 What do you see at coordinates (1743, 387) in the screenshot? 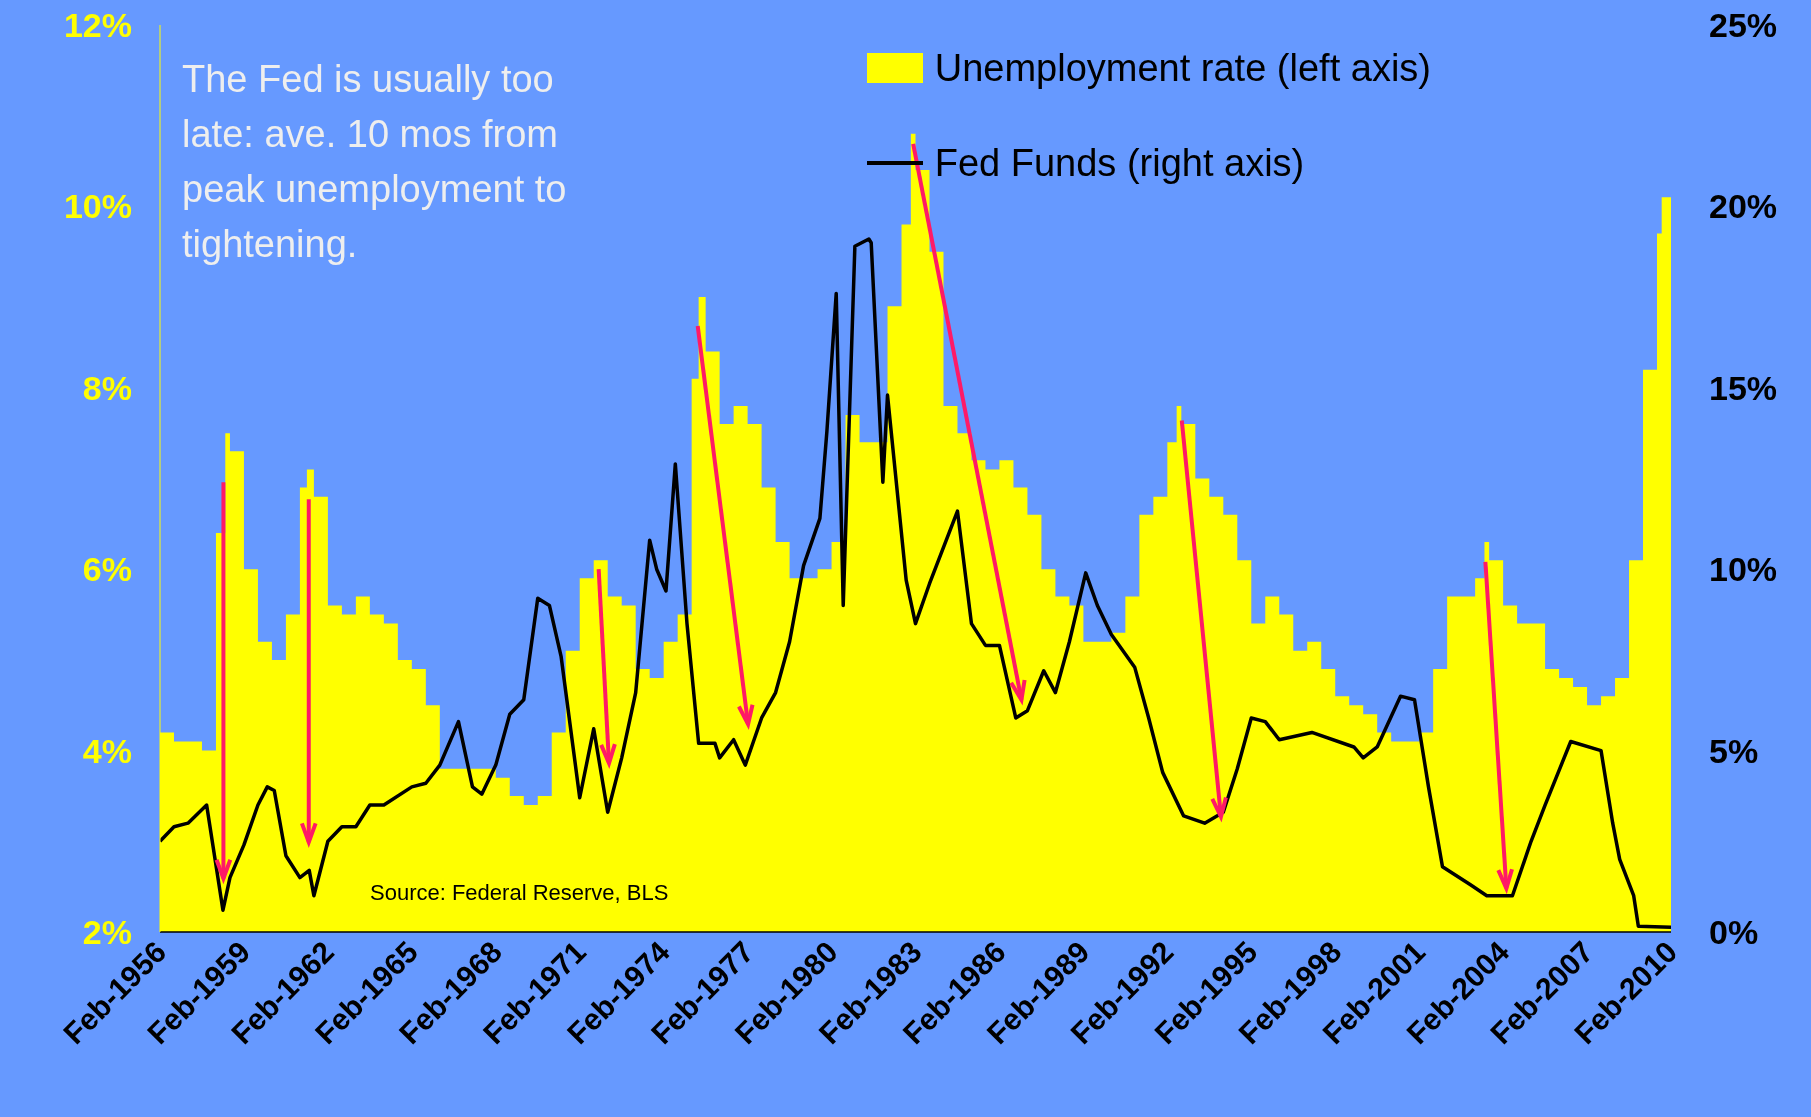
I see `y2-tick-label: 15%` at bounding box center [1743, 387].